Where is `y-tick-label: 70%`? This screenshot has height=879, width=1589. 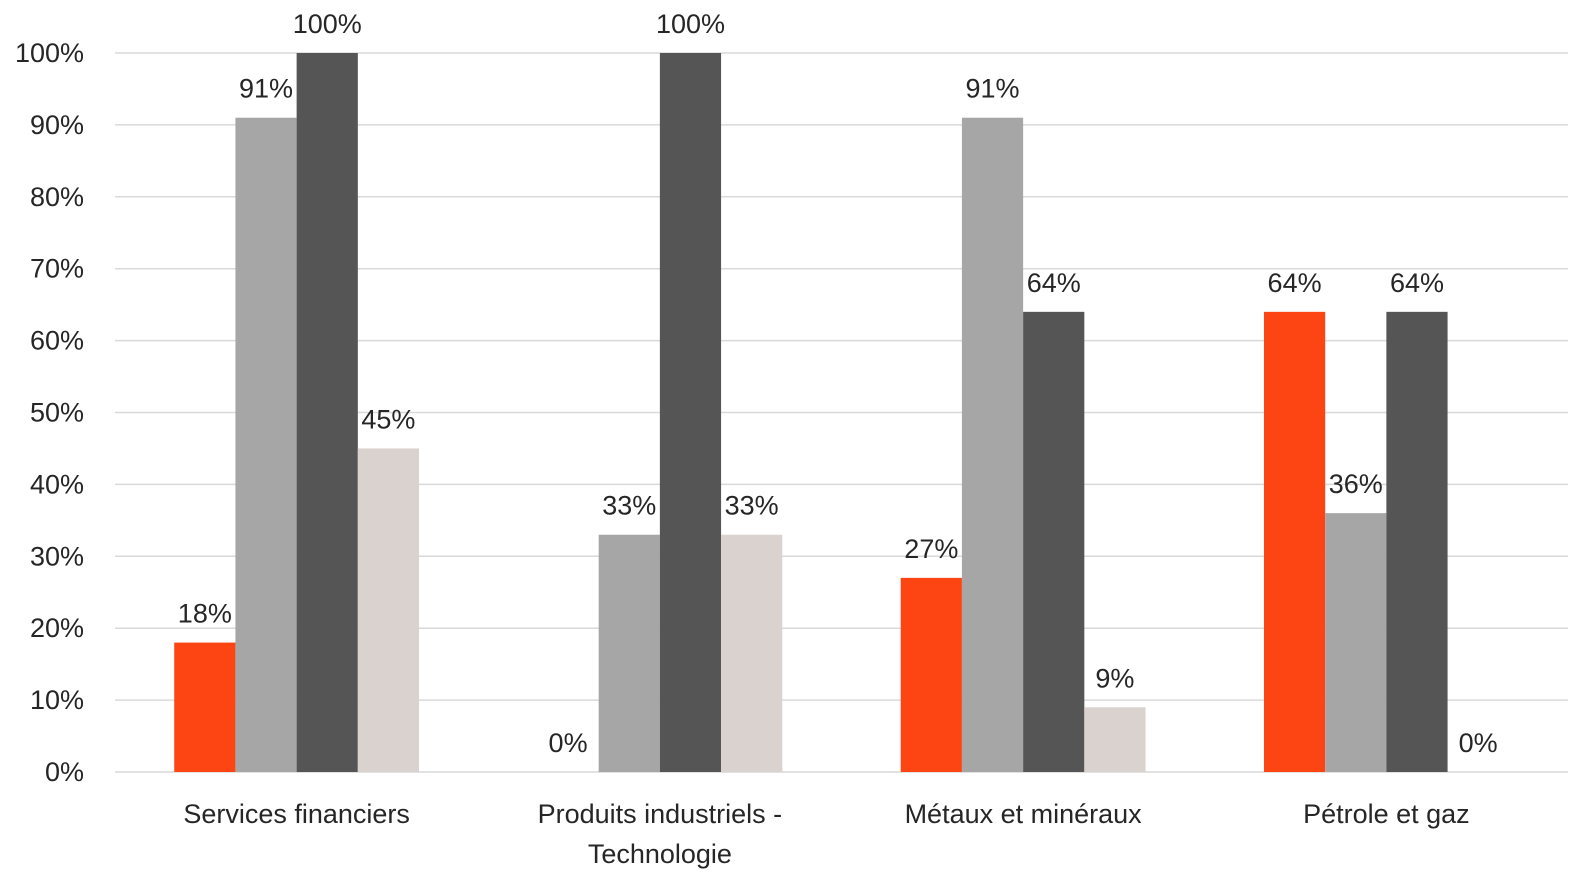
y-tick-label: 70% is located at coordinates (57, 269).